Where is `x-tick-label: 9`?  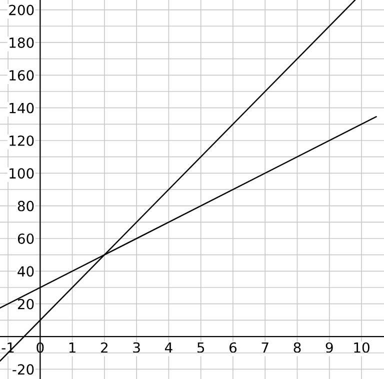
x-tick-label: 9 is located at coordinates (329, 347).